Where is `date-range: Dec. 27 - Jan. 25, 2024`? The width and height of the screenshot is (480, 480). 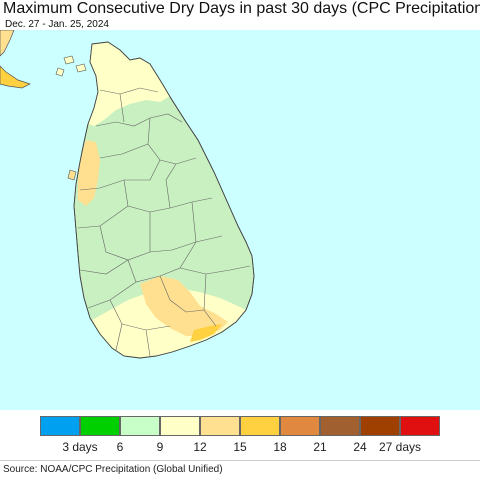 date-range: Dec. 27 - Jan. 25, 2024 is located at coordinates (57, 24).